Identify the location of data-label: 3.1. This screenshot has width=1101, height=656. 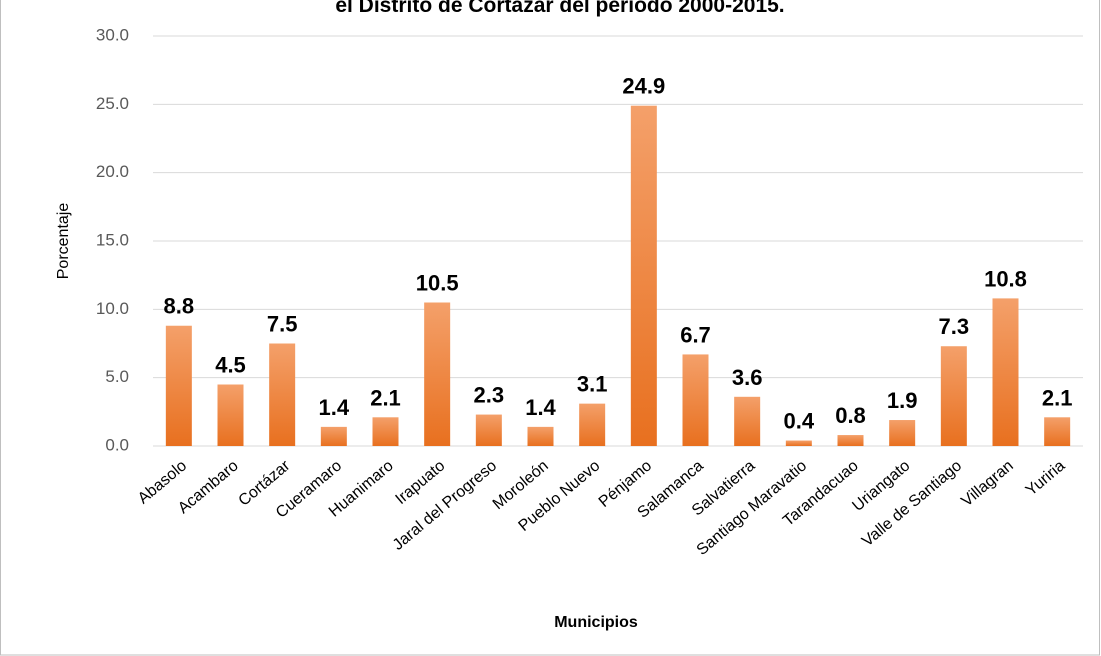
(592, 384).